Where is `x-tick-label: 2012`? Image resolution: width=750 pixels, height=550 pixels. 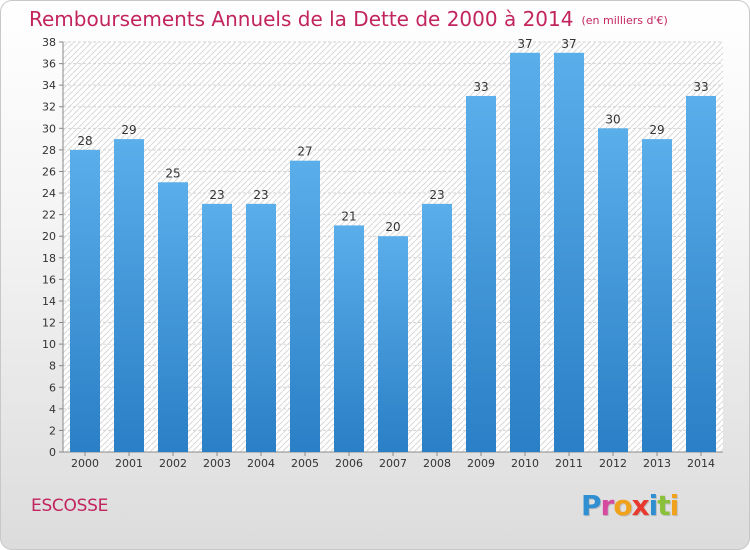 x-tick-label: 2012 is located at coordinates (613, 463).